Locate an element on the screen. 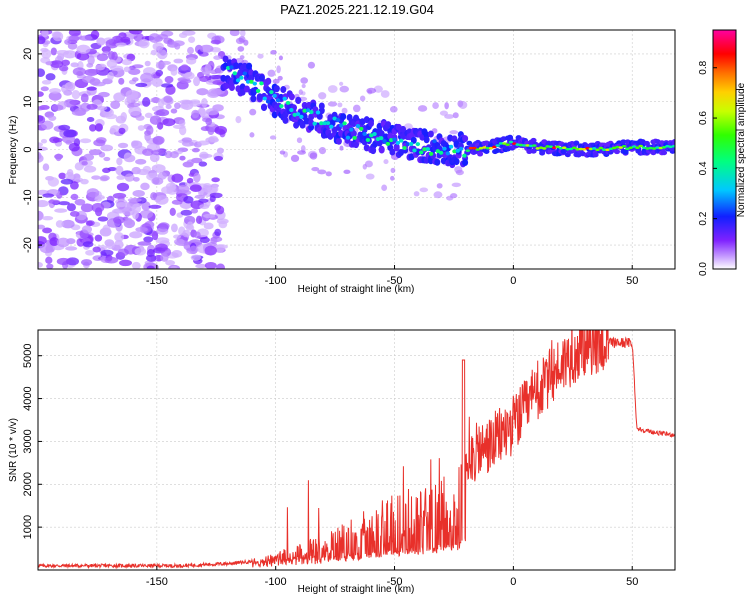  colorbar-label: Normalized spectral amplitude is located at coordinates (741, 149).